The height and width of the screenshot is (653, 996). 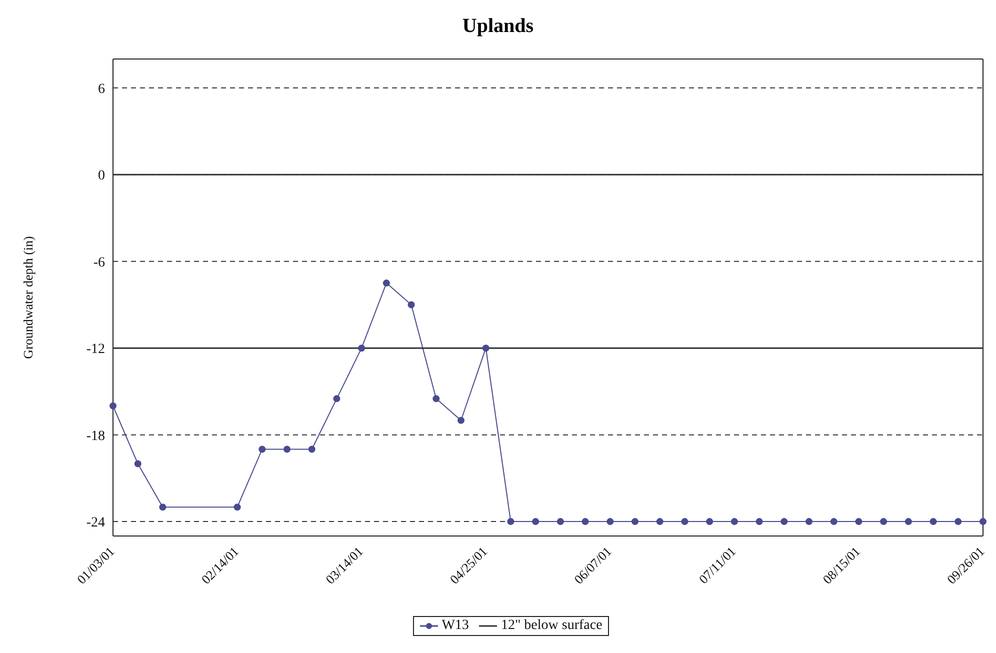 I want to click on y-axis-title: Groundwater depth (in), so click(x=28, y=297).